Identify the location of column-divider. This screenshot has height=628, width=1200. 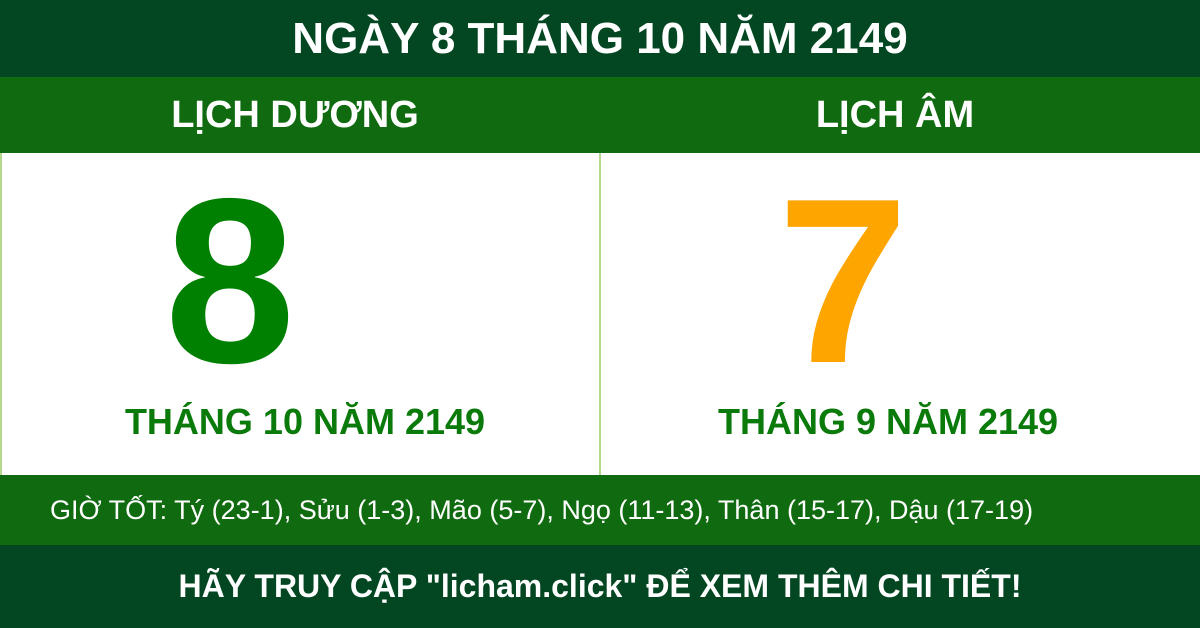
(600, 314).